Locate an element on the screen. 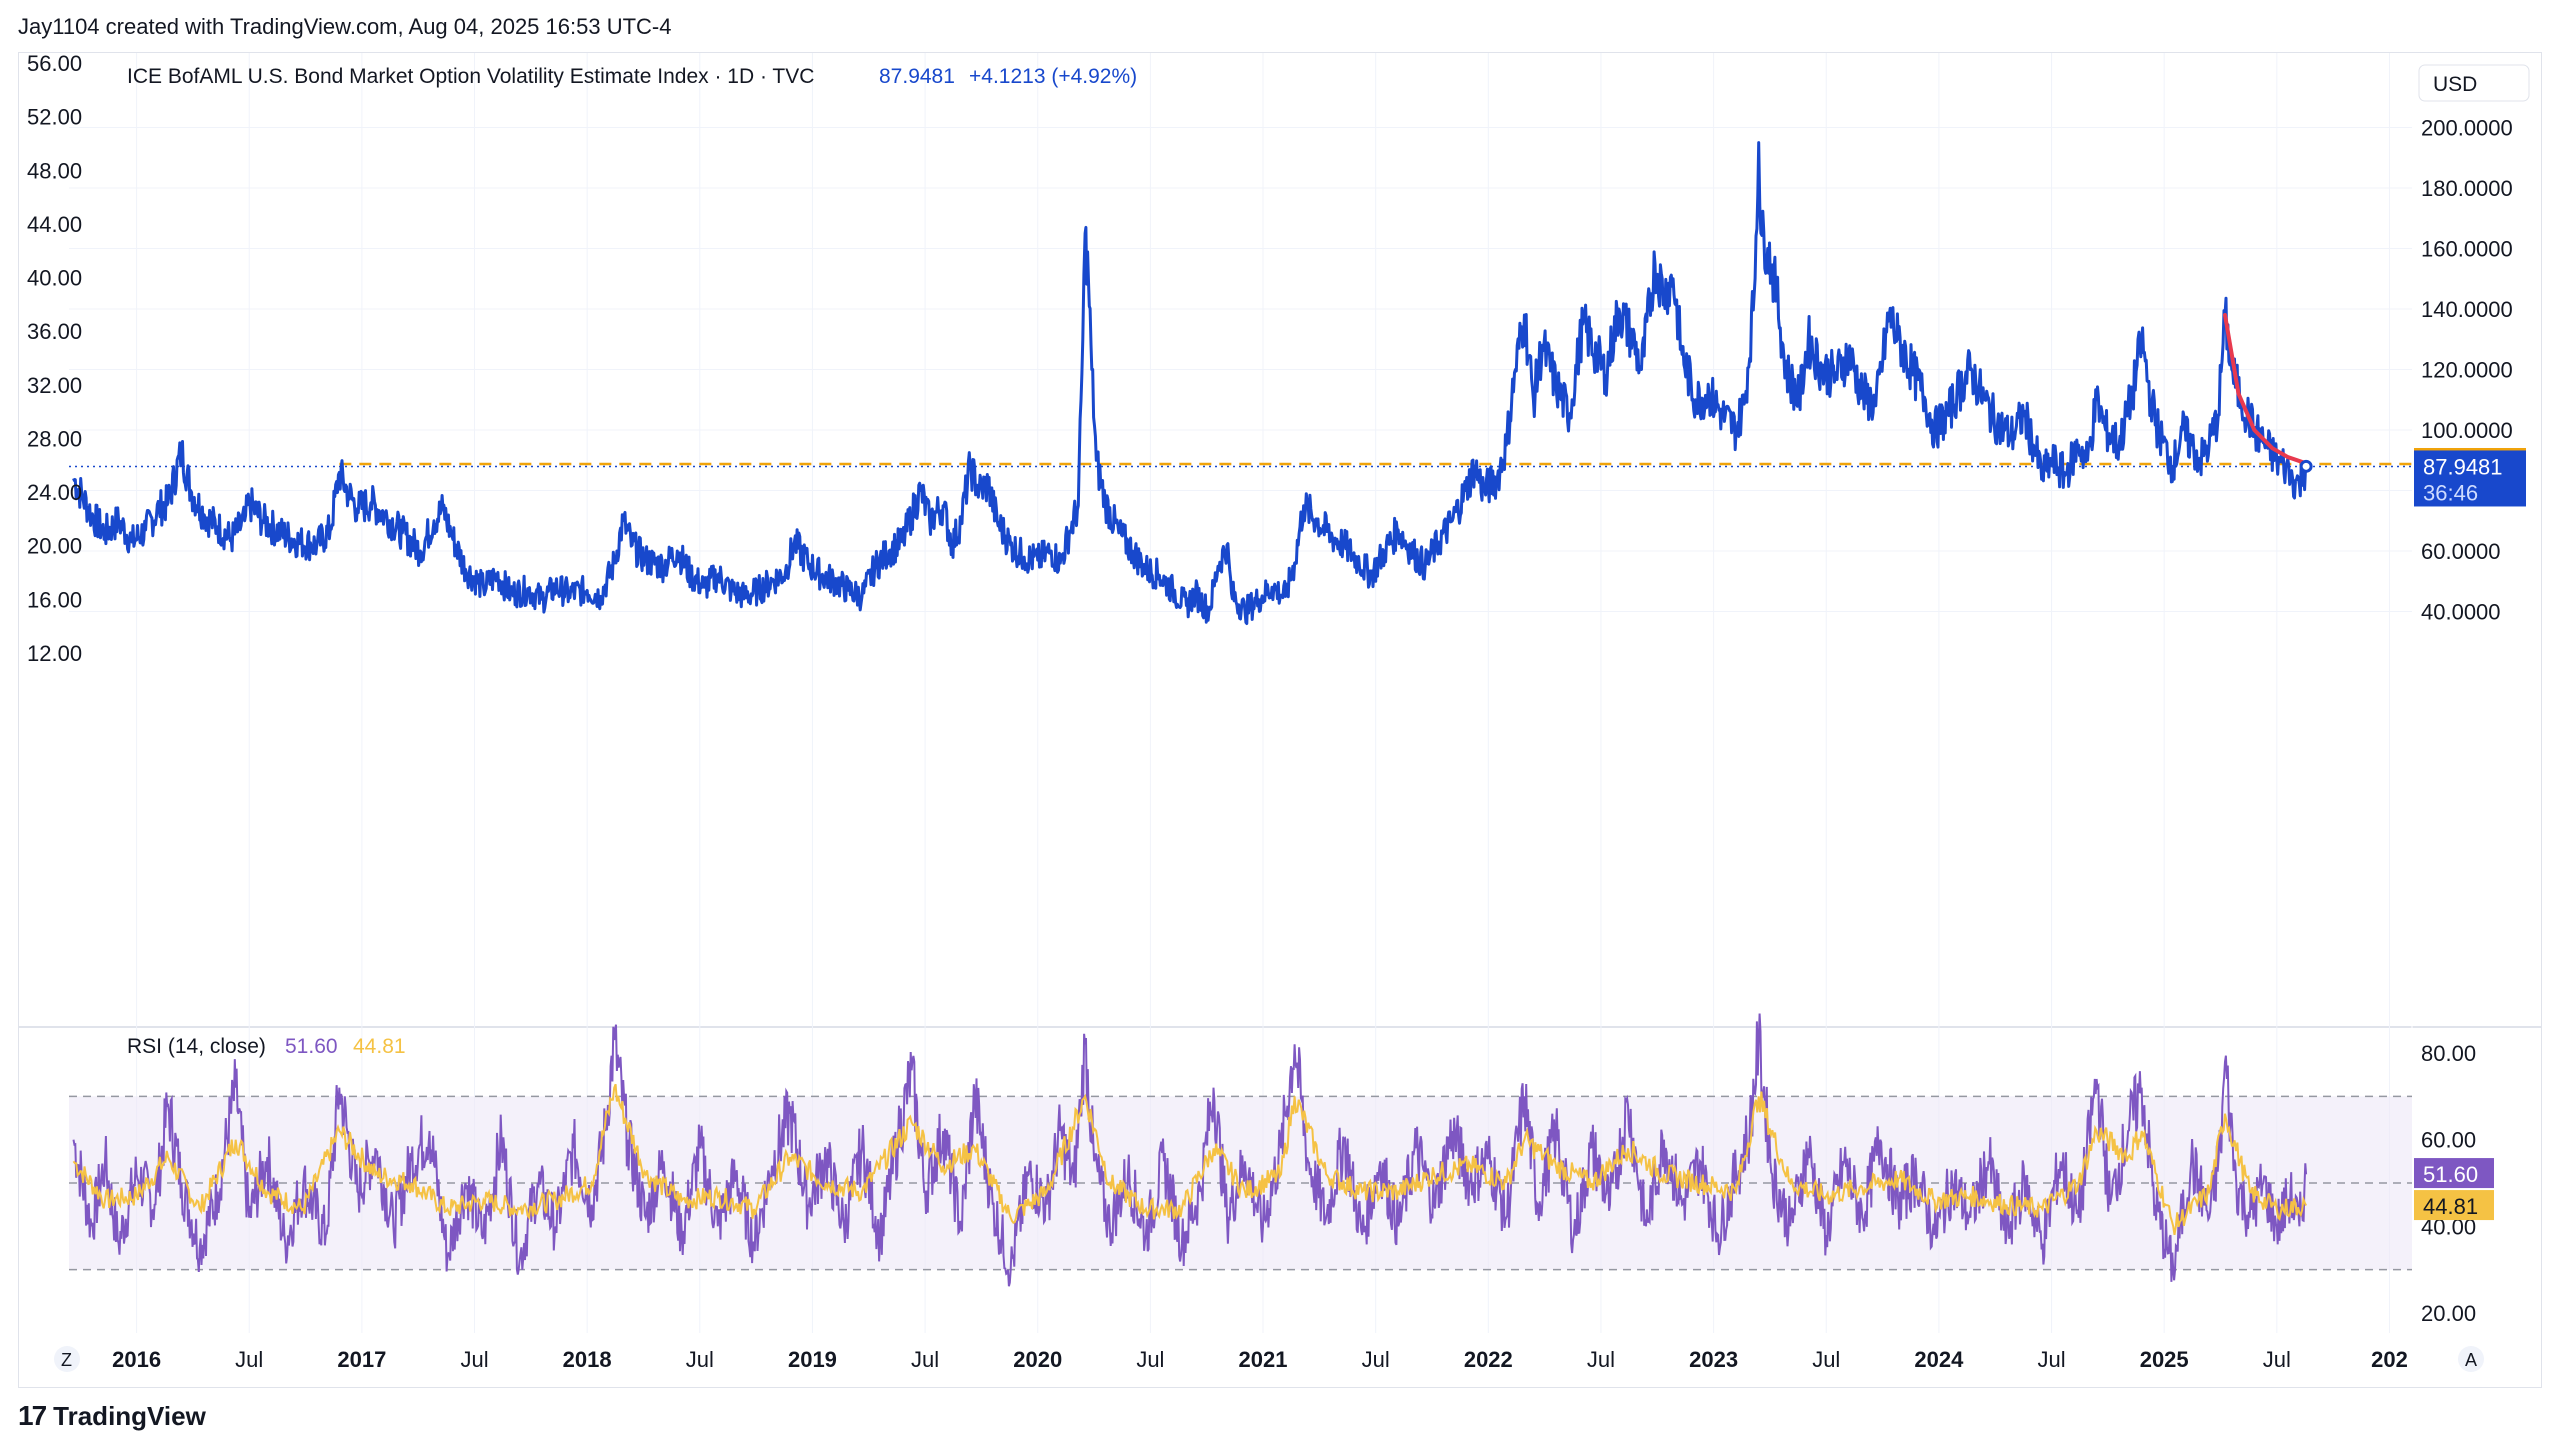  auto-scale-button is located at coordinates (2471, 1359).